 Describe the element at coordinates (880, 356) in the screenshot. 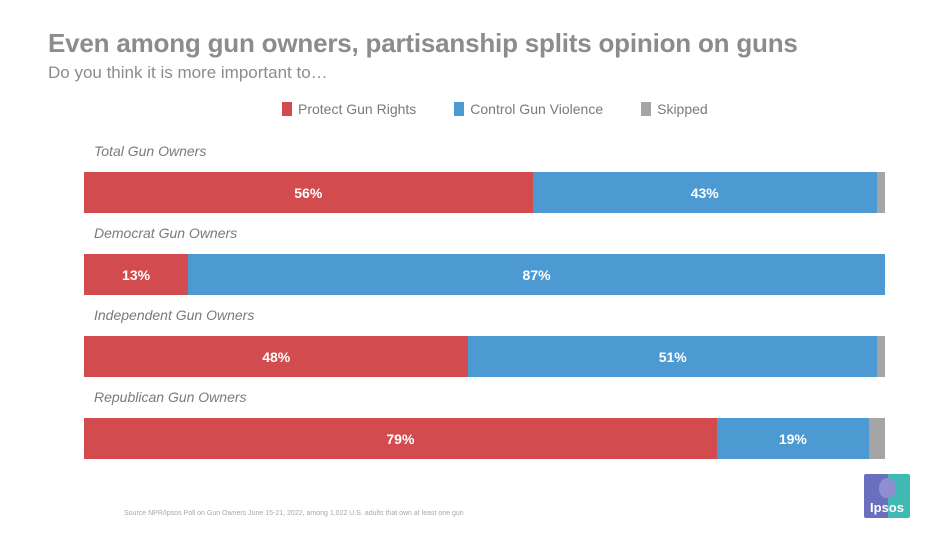

I see `bar-segment-skipped-independent-gun-owners` at that location.